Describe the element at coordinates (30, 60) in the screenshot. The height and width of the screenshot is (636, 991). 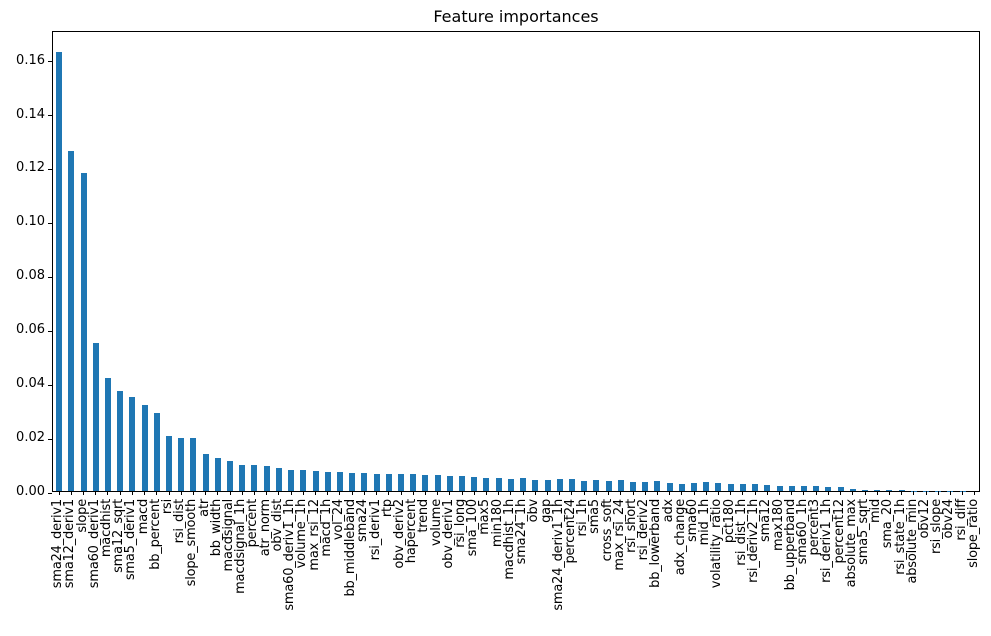
I see `y-tick-label: 0.16` at that location.